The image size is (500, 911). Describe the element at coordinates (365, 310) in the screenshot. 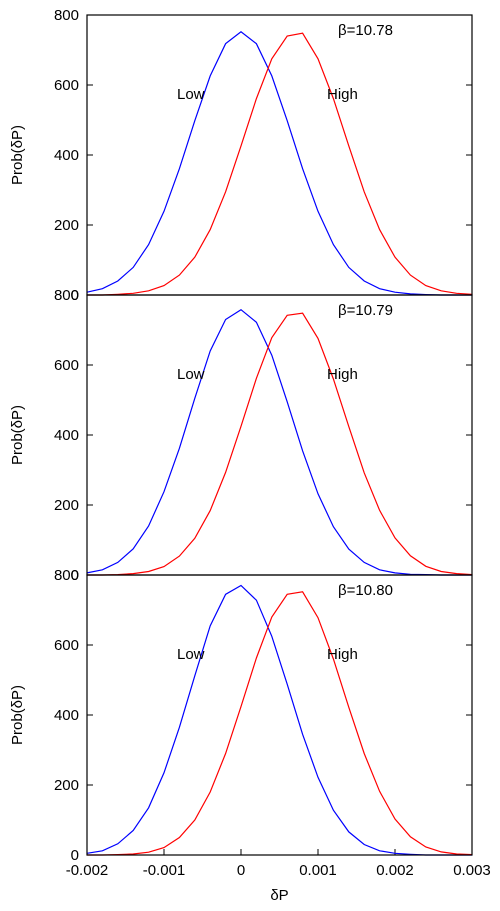

I see `annotation: β=10.79` at that location.